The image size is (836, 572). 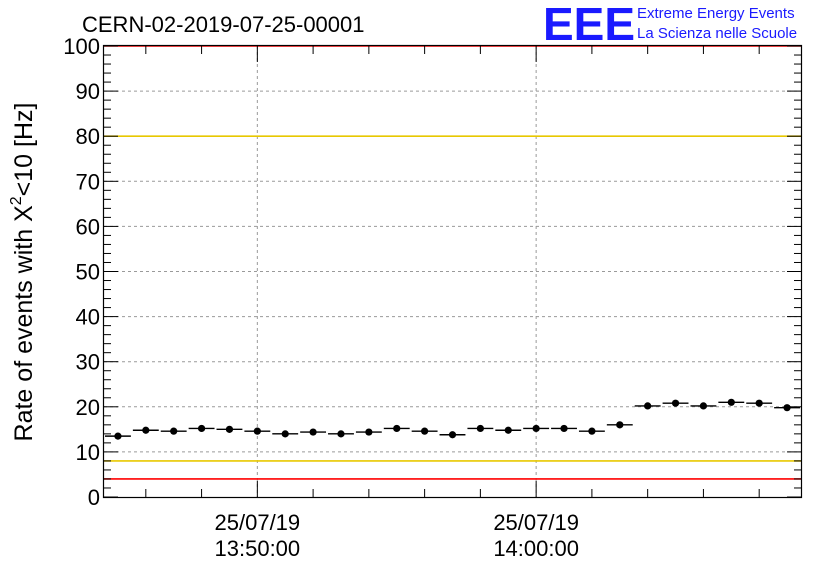 I want to click on y-tick-label: 60, so click(x=88, y=226).